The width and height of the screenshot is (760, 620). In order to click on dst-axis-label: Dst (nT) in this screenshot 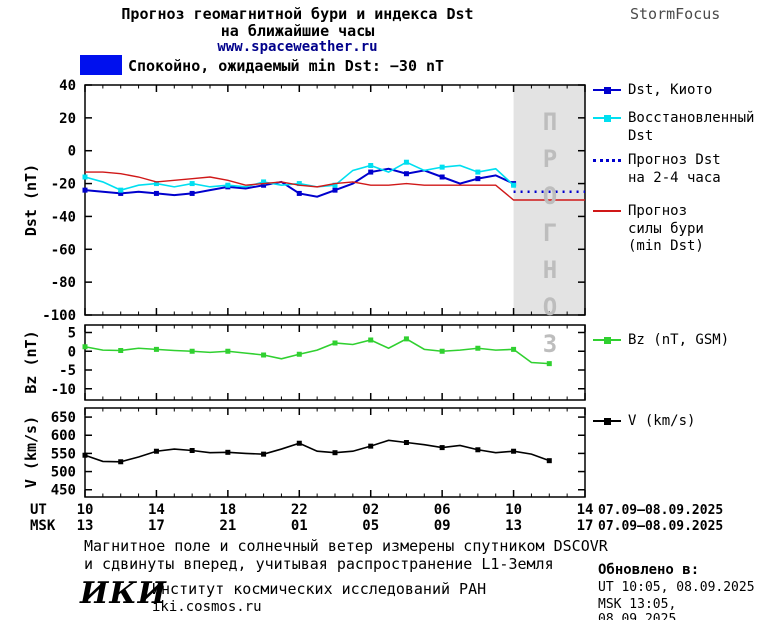, I will do `click(31, 200)`.